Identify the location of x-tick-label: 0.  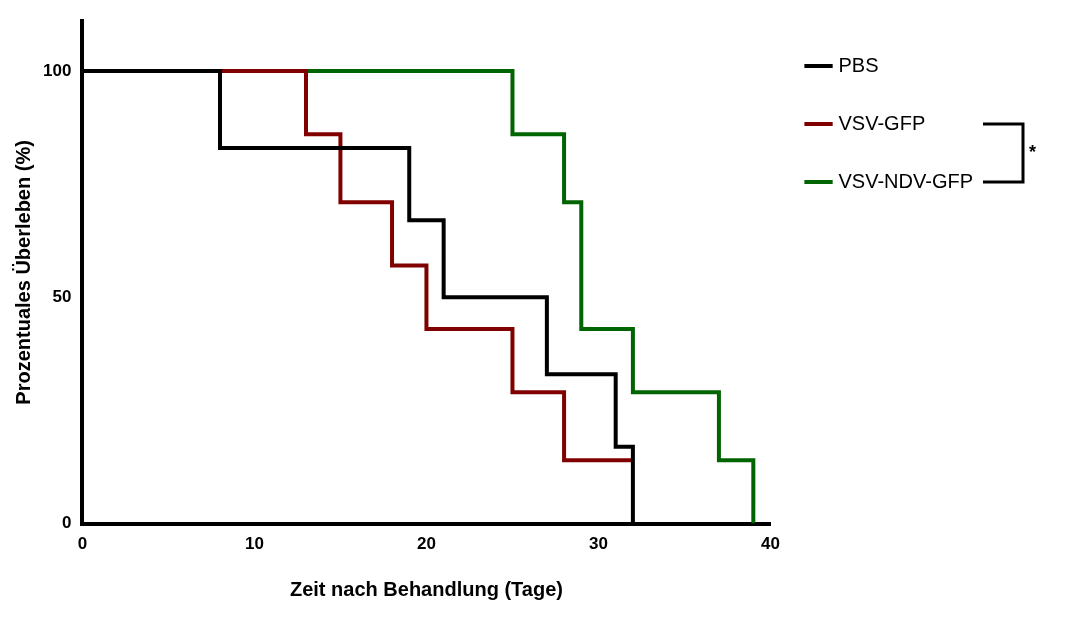
(82, 544).